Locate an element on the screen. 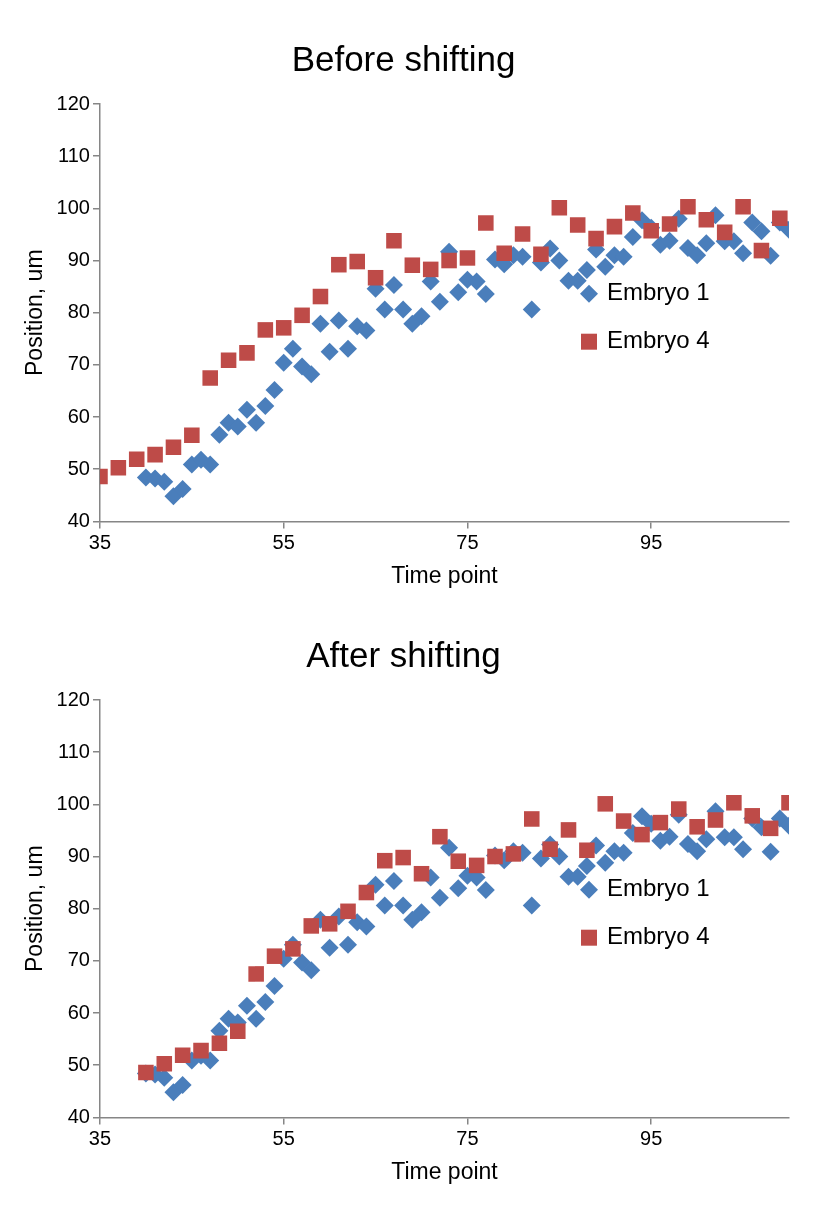  y-tick-label: 120 is located at coordinates (73, 102).